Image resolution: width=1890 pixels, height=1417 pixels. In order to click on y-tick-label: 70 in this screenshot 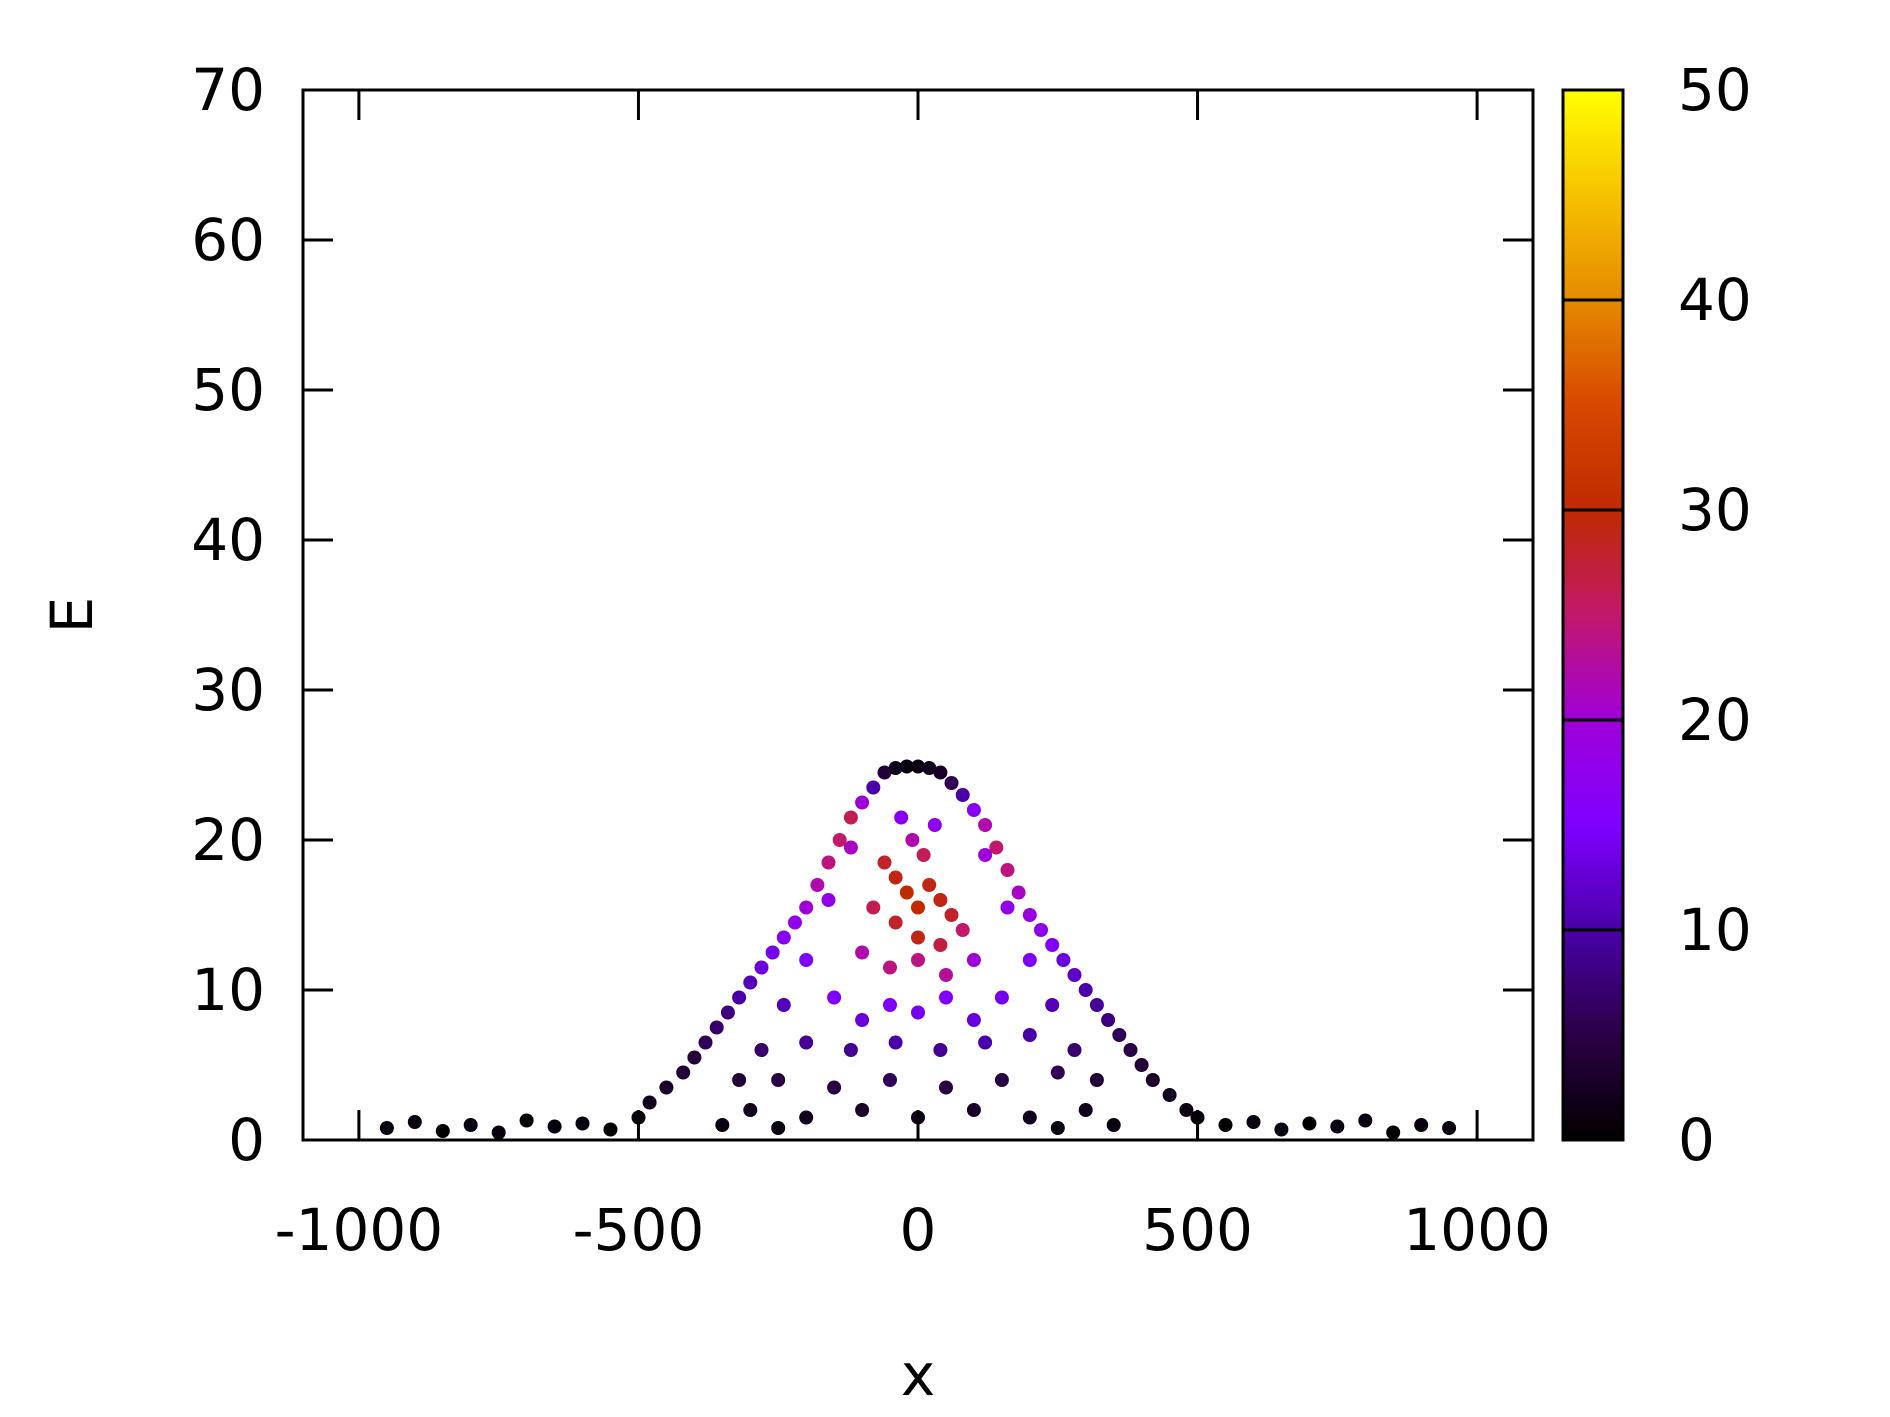, I will do `click(228, 90)`.